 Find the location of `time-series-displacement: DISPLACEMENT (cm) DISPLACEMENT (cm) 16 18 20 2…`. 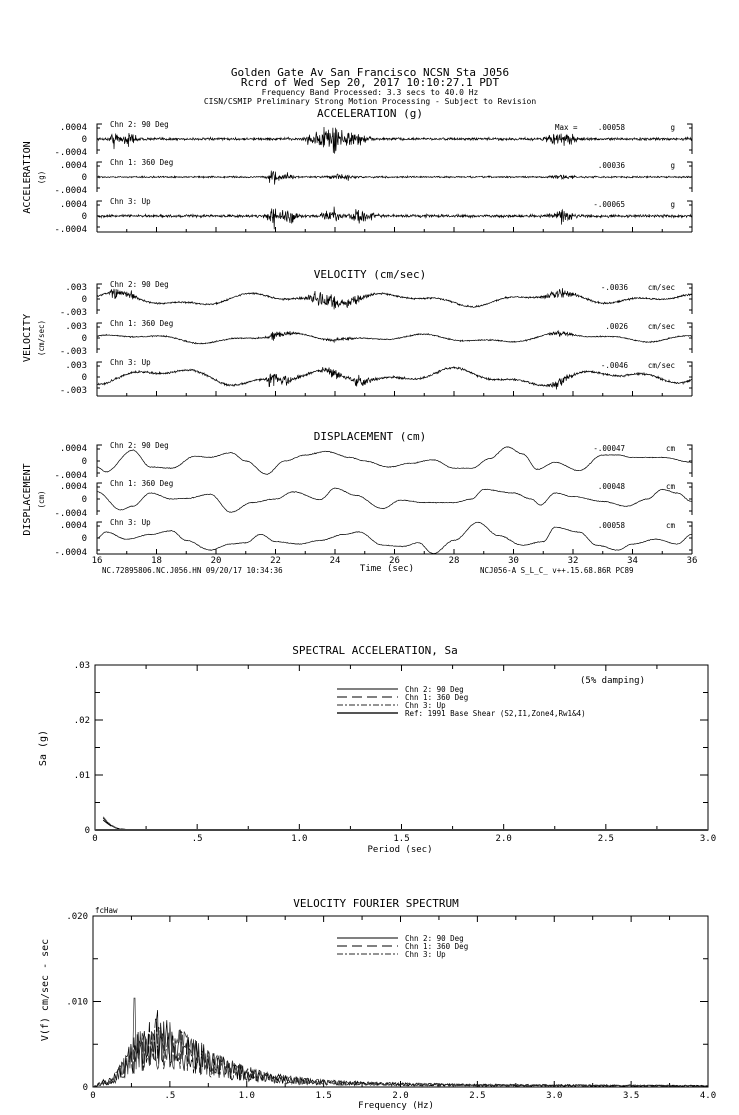

time-series-displacement: DISPLACEMENT (cm) DISPLACEMENT (cm) 16 18 20 2… is located at coordinates (359, 498).